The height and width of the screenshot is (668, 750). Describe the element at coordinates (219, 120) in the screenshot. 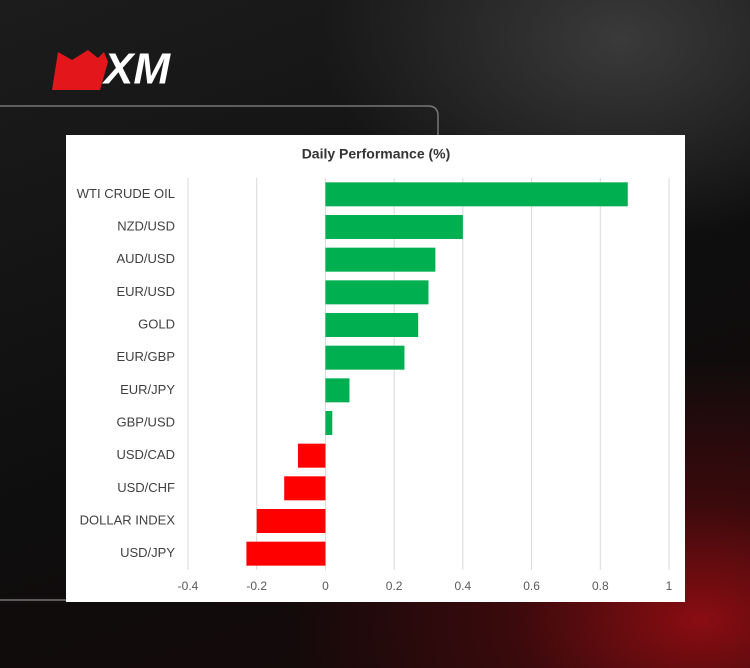

I see `frame-line` at that location.